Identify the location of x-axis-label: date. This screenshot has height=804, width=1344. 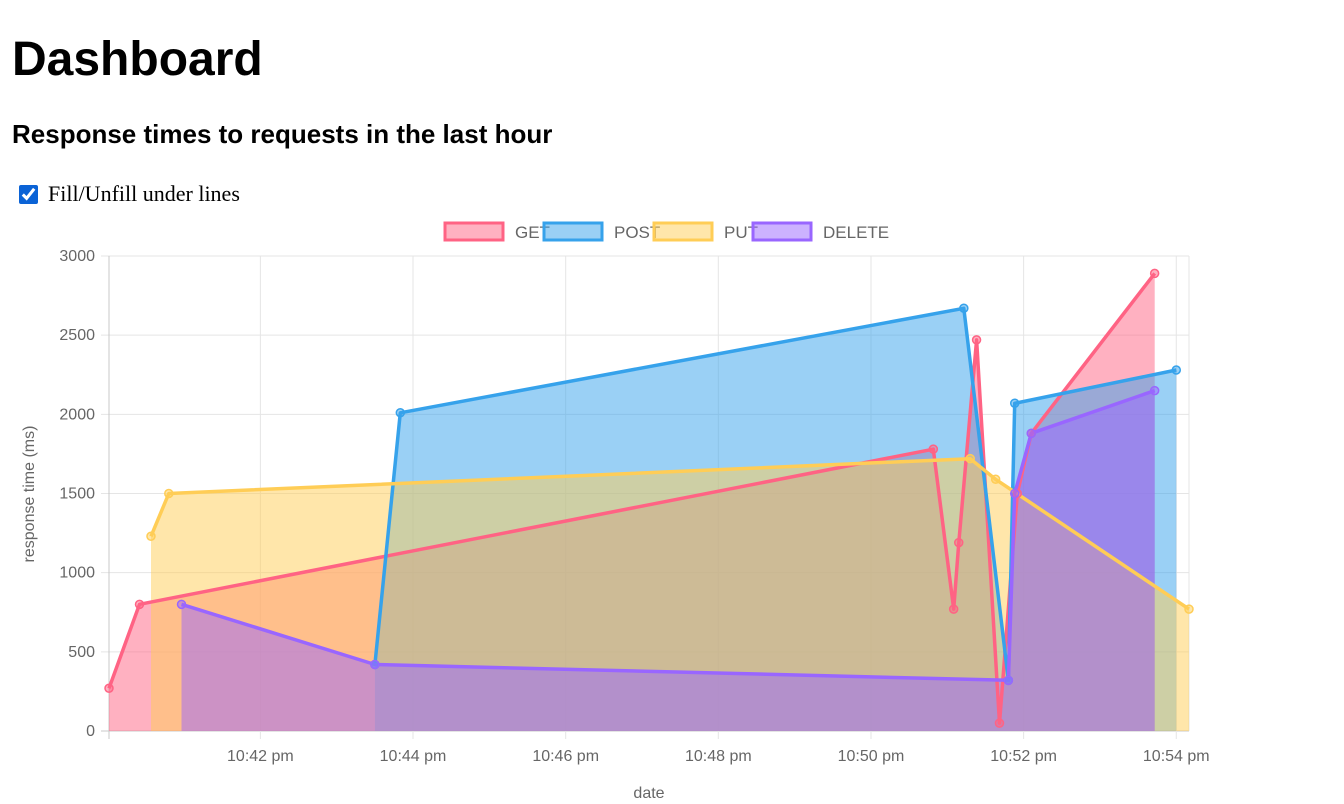
(648, 793).